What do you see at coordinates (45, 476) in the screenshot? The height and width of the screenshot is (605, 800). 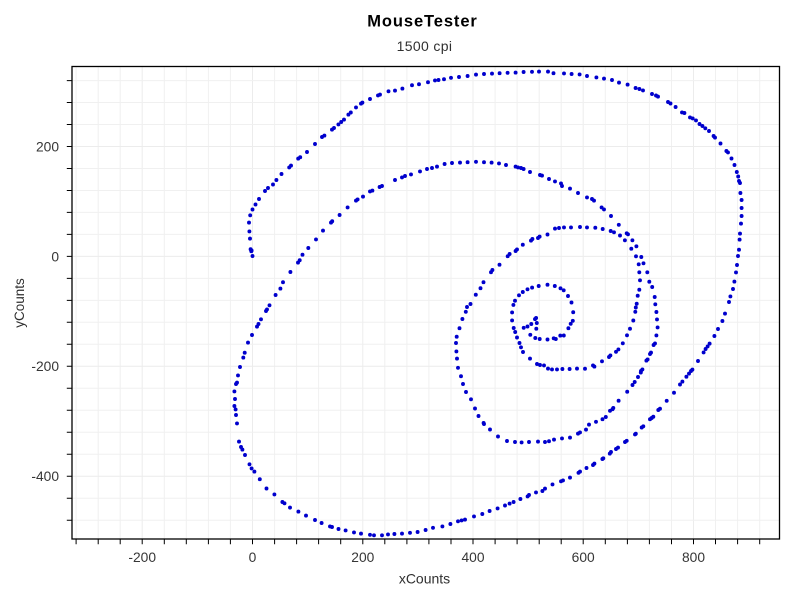 I see `svg-text: -400` at bounding box center [45, 476].